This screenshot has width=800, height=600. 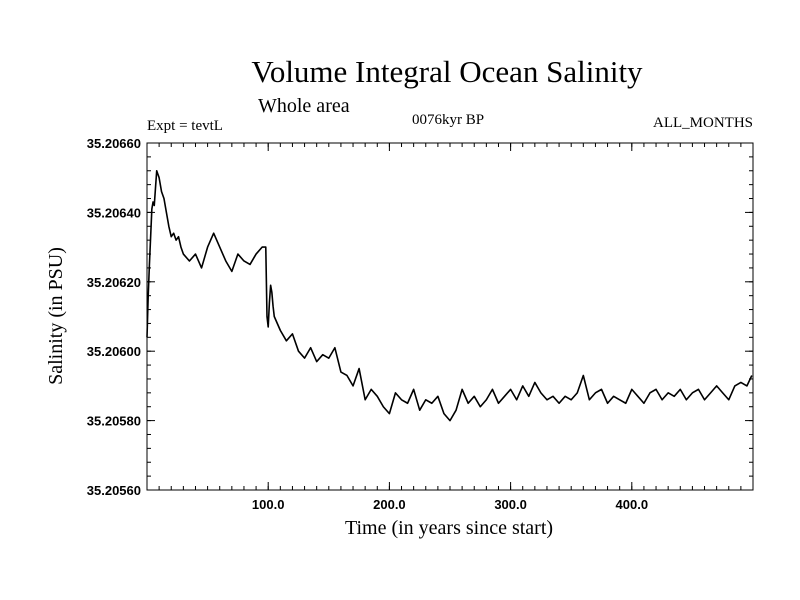 I want to click on x-tick-label: 400.0, so click(x=632, y=504).